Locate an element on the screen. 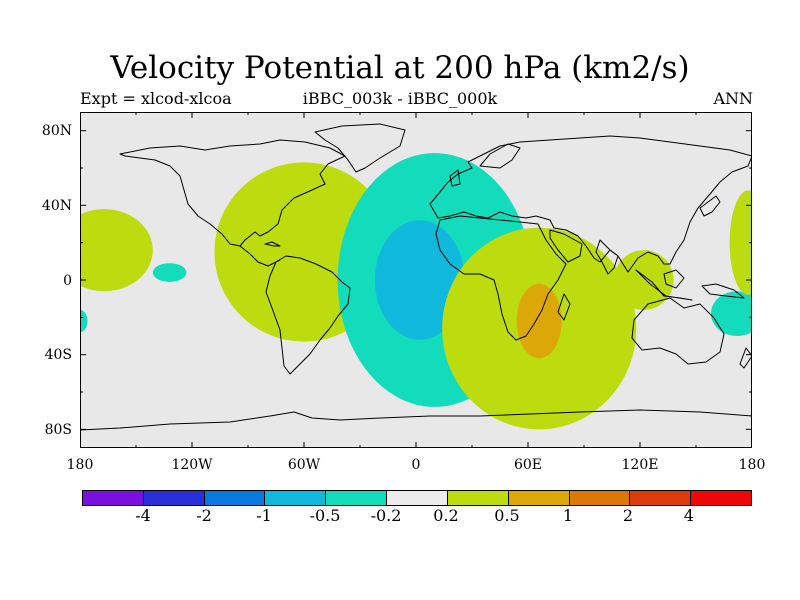 This screenshot has height=600, width=800. colorbar-label-minus-2: -2 is located at coordinates (204, 515).